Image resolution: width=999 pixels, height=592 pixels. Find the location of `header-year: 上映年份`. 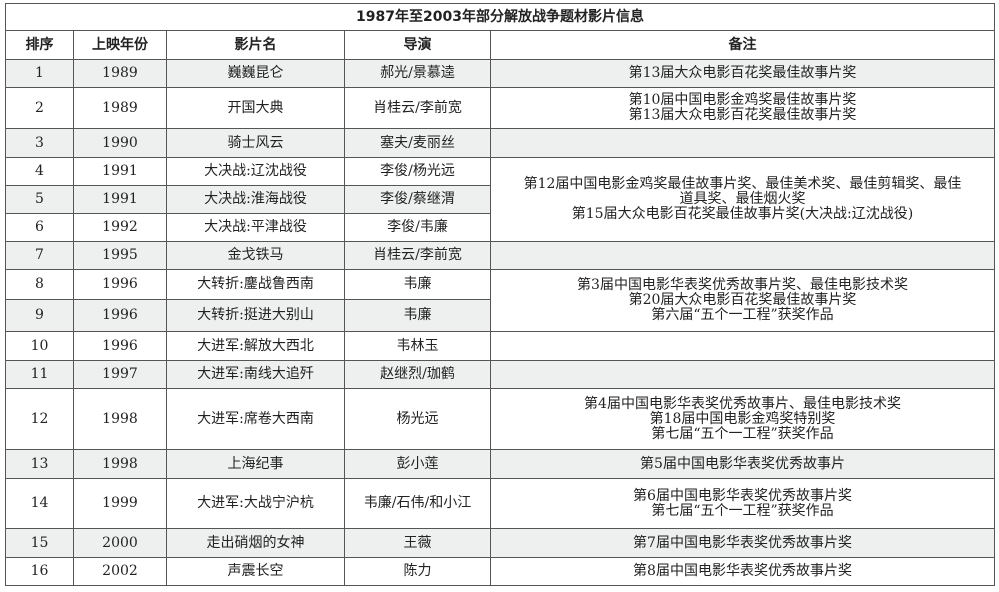

header-year: 上映年份 is located at coordinates (120, 45).